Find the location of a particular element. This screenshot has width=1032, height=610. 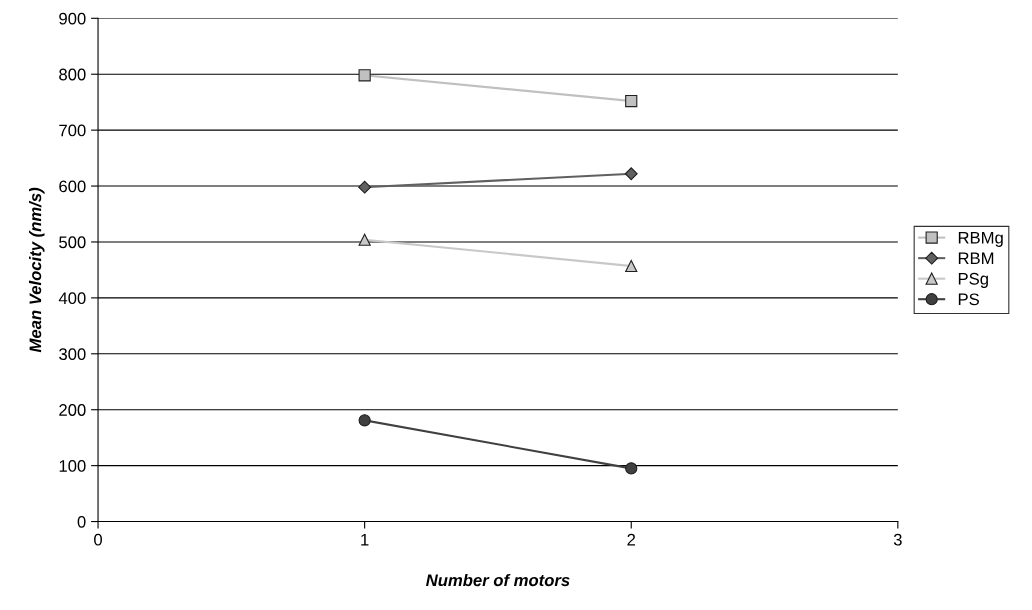

x-tick-label: 3 is located at coordinates (897, 539).